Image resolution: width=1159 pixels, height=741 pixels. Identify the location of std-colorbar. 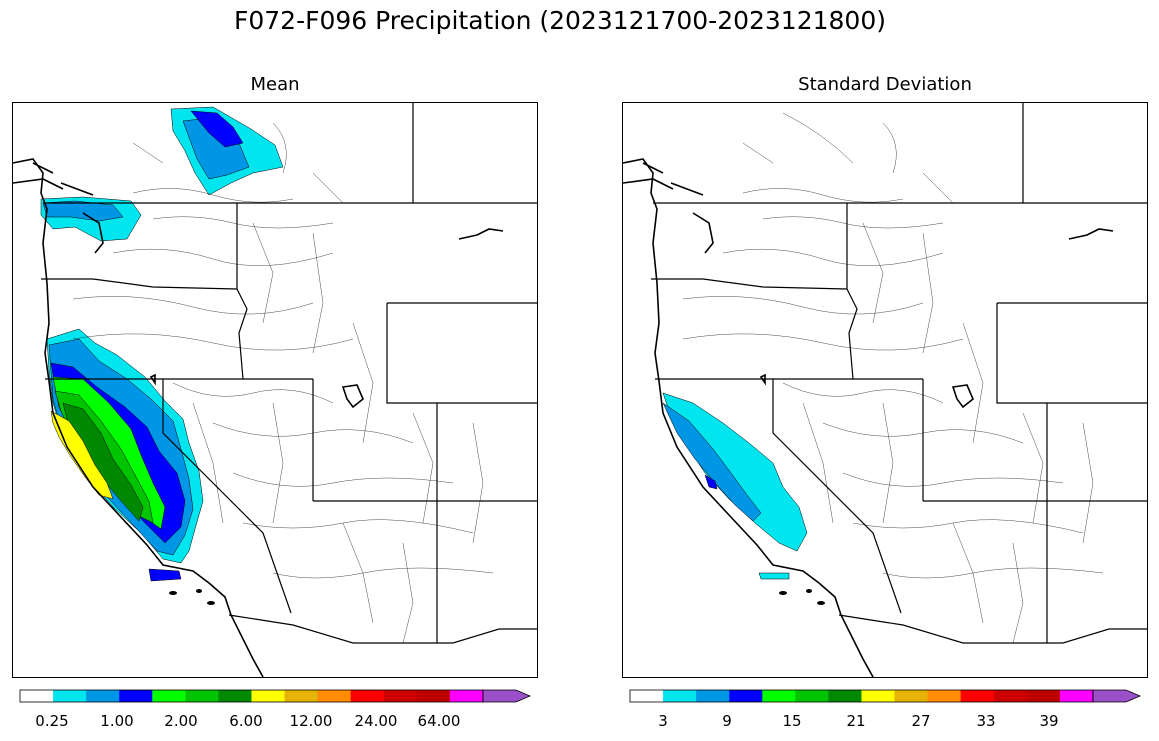
(885, 696).